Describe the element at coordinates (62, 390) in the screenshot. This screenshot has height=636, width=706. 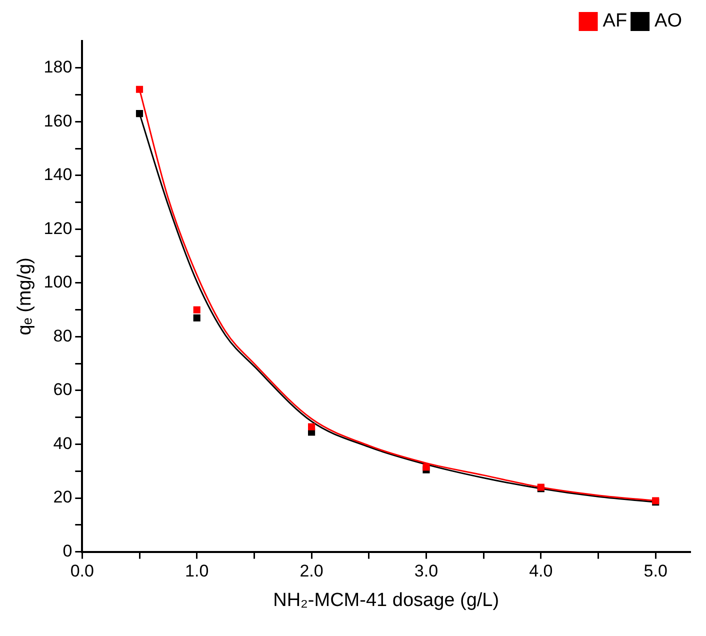
I see `y-tick-label: 60` at that location.